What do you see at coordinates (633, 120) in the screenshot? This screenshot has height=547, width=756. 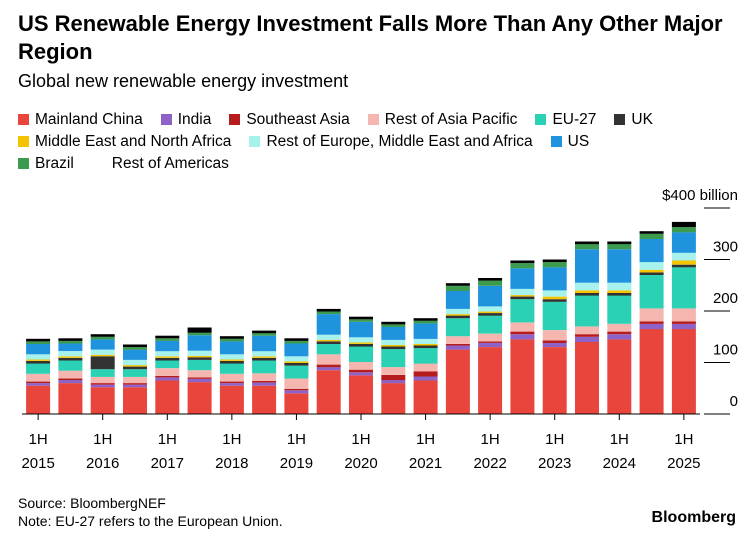 I see `legend-item: UK` at bounding box center [633, 120].